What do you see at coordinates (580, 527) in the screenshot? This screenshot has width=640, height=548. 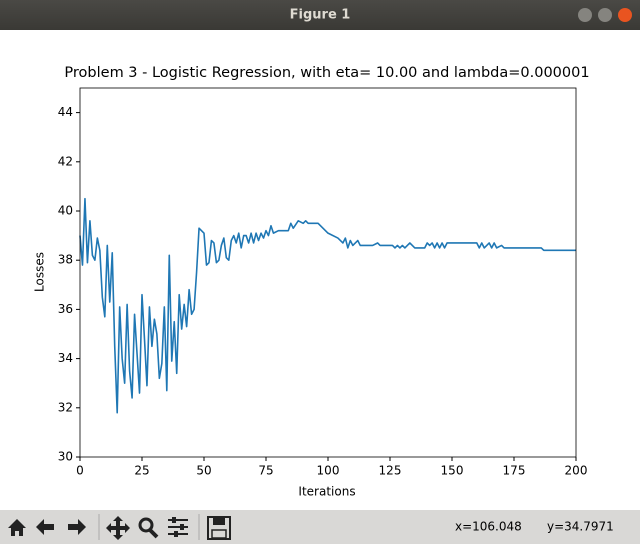 I see `cursor-y: y=34.7971` at bounding box center [580, 527].